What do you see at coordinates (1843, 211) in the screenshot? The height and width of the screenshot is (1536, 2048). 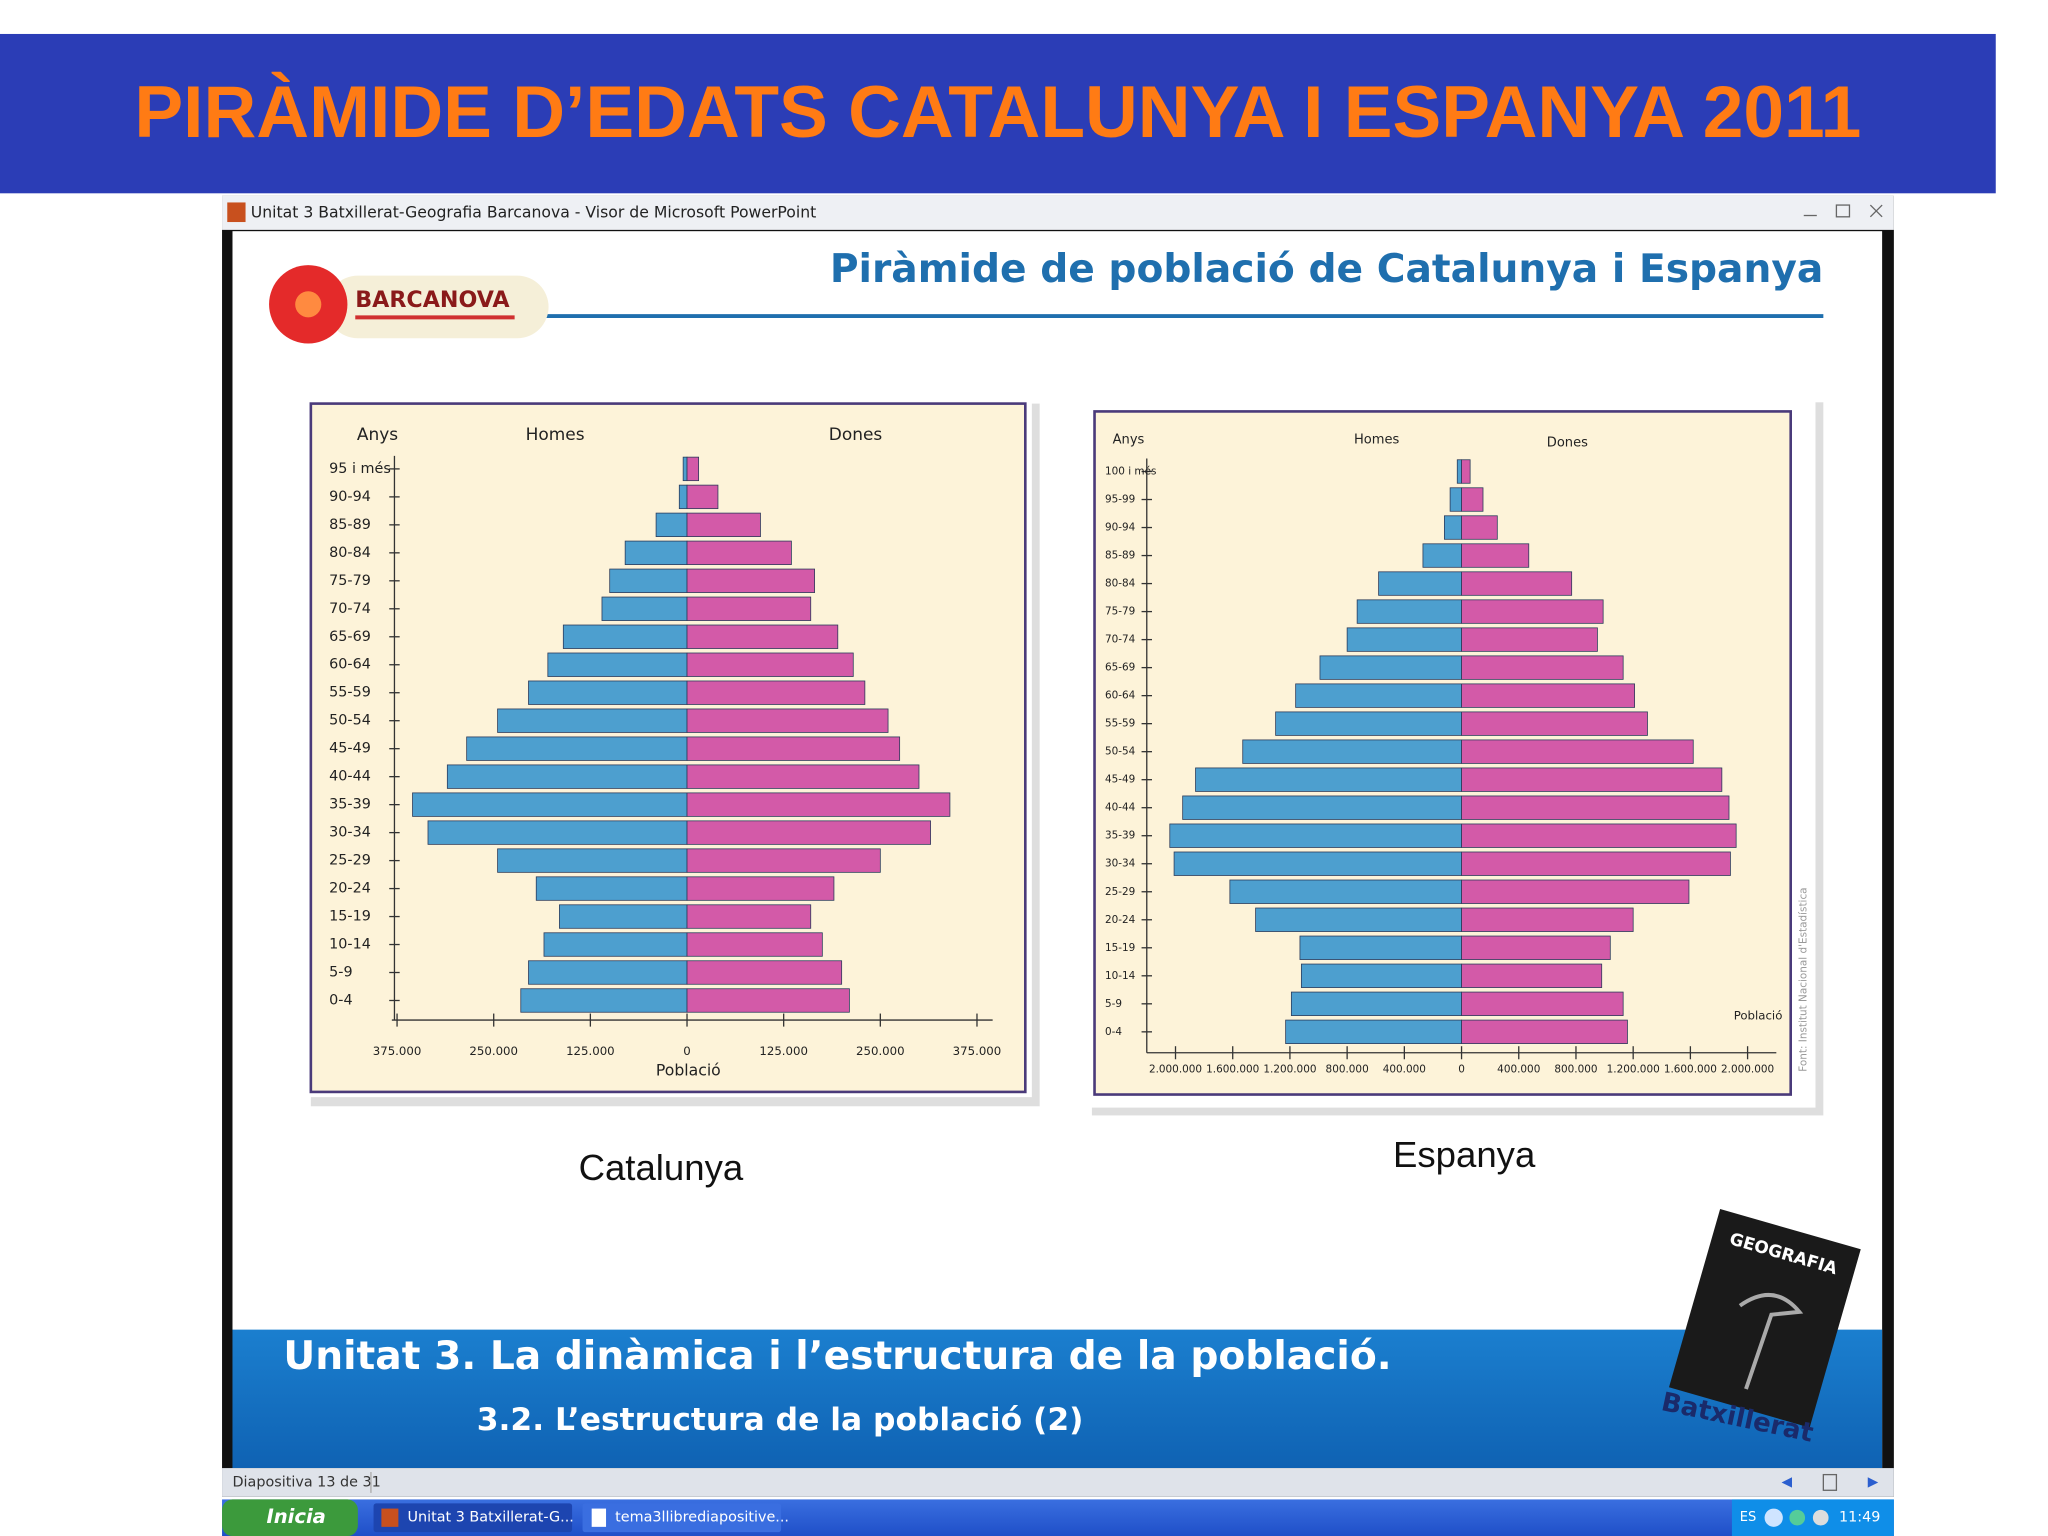 I see `window-controls` at bounding box center [1843, 211].